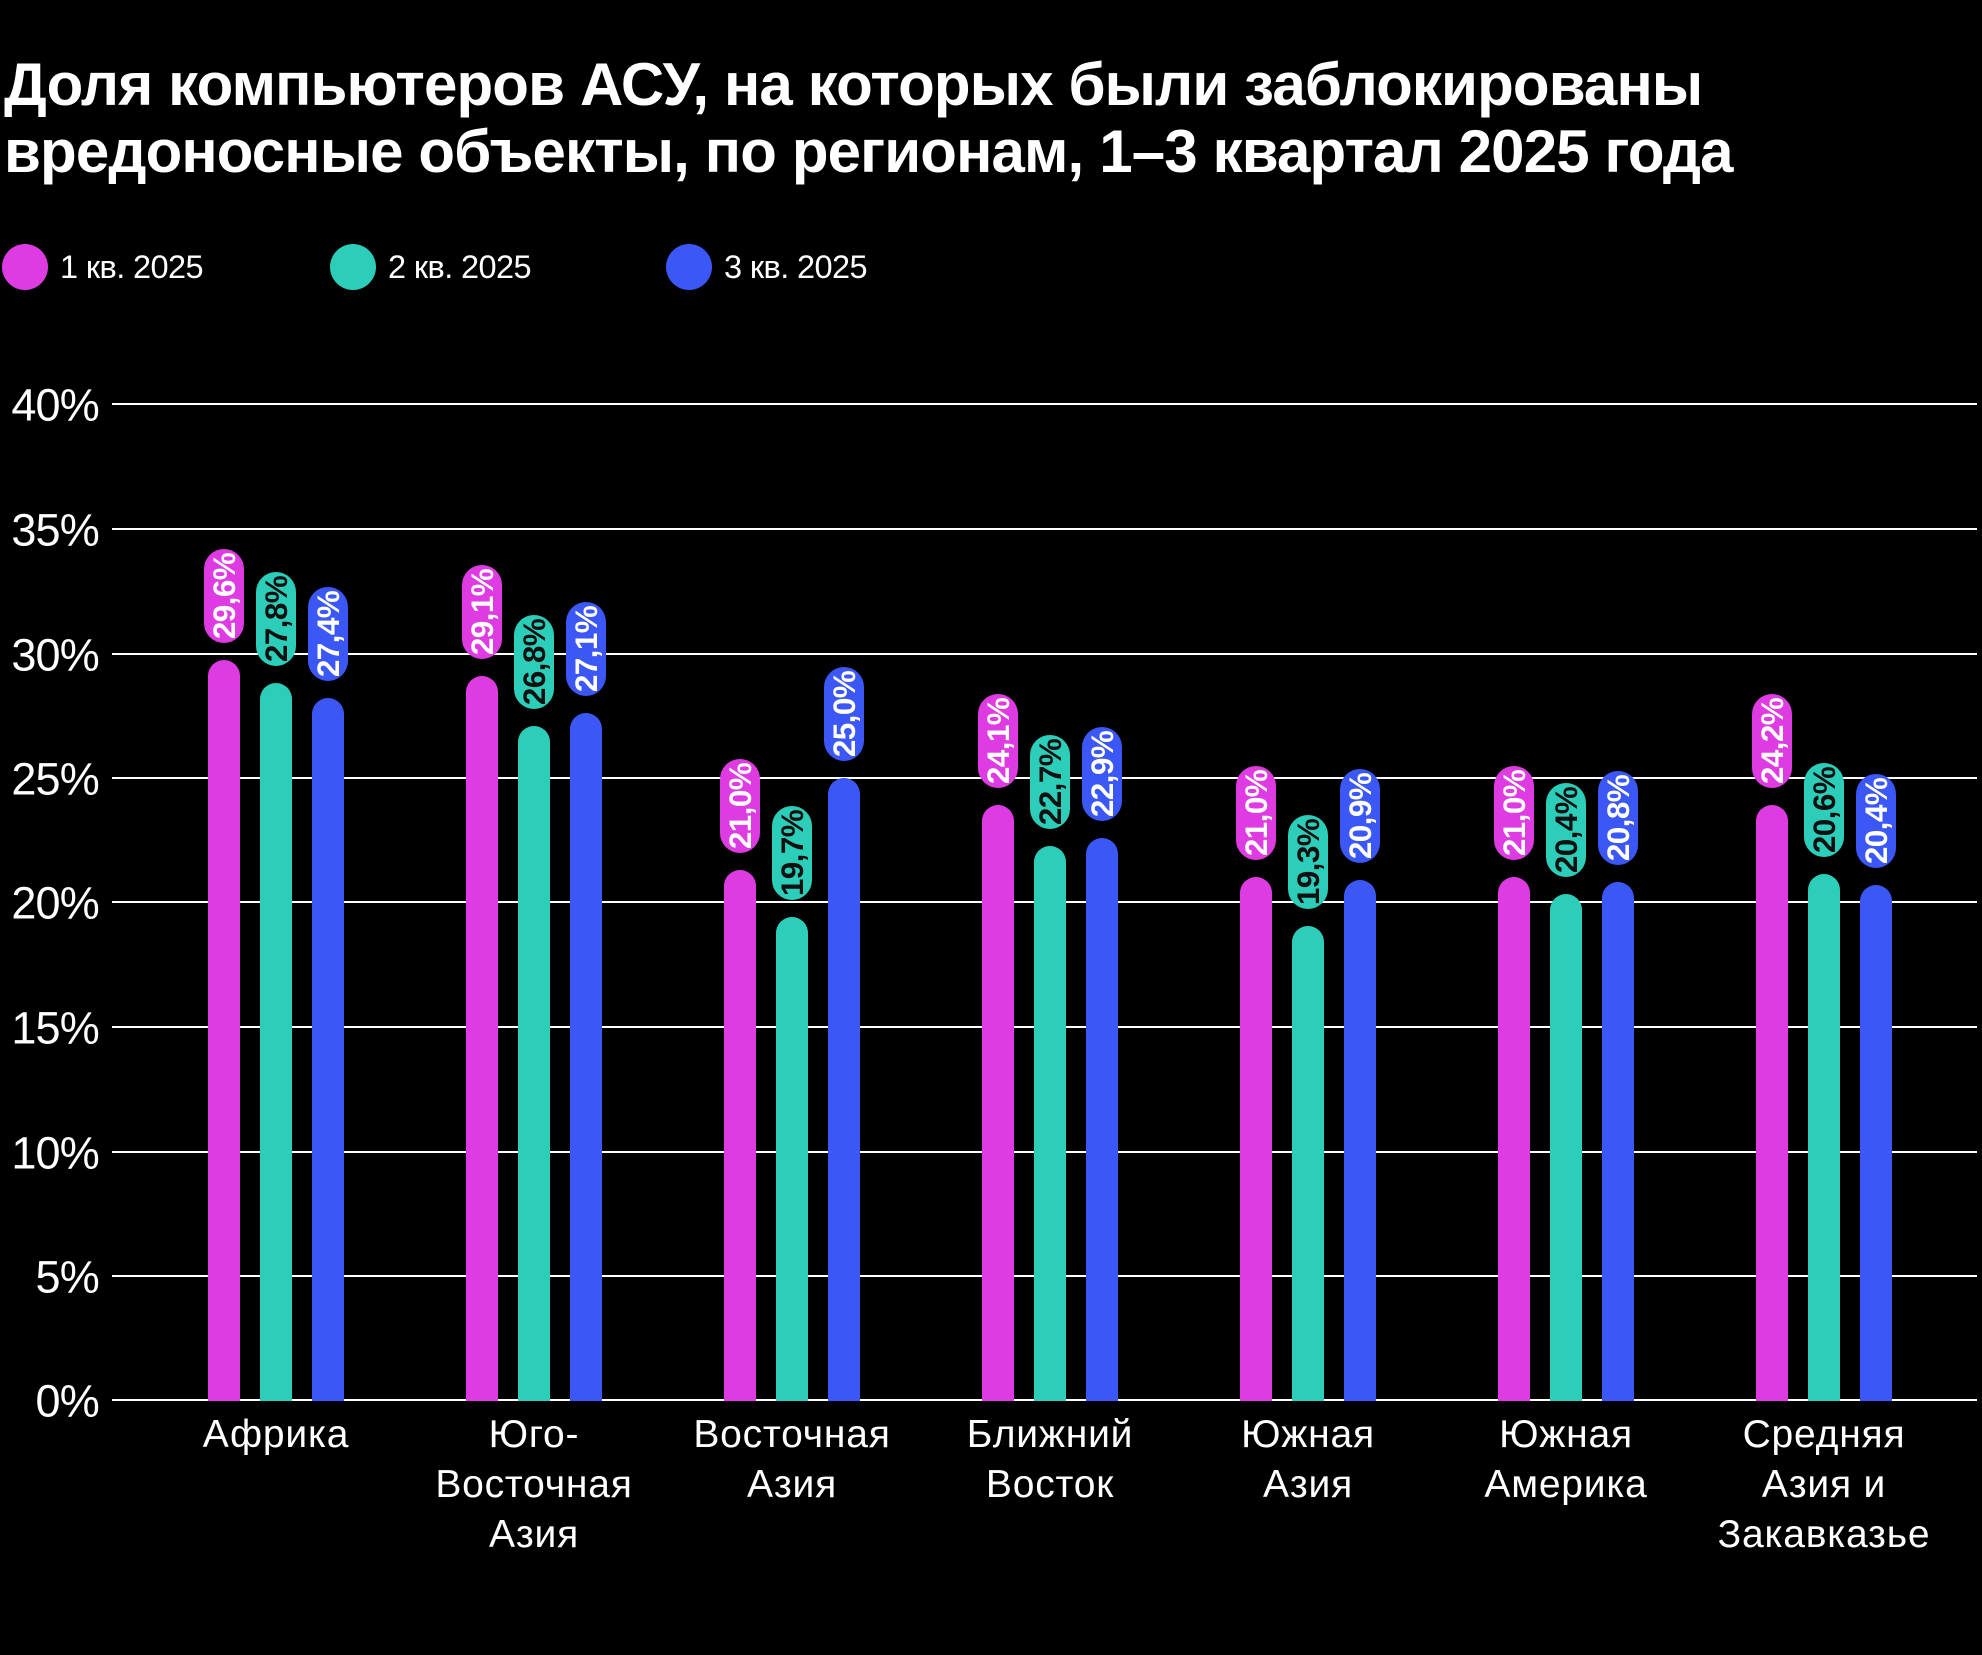 The height and width of the screenshot is (1655, 1982). I want to click on svg-text: 30%, so click(55, 655).